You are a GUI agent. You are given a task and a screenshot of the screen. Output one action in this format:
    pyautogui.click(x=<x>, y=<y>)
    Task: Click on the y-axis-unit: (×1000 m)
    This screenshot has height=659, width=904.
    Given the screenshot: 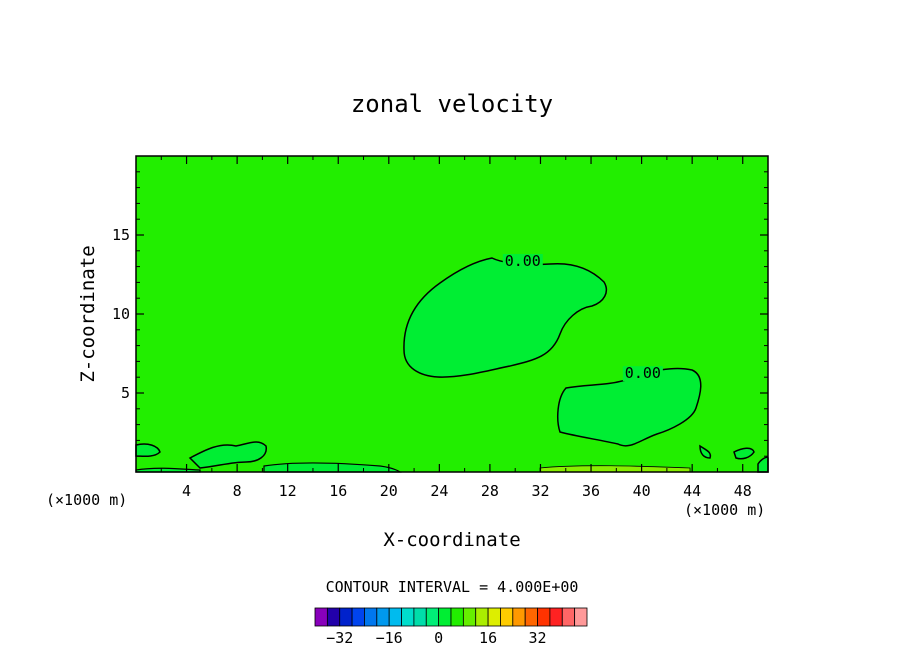 What is the action you would take?
    pyautogui.click(x=86, y=500)
    